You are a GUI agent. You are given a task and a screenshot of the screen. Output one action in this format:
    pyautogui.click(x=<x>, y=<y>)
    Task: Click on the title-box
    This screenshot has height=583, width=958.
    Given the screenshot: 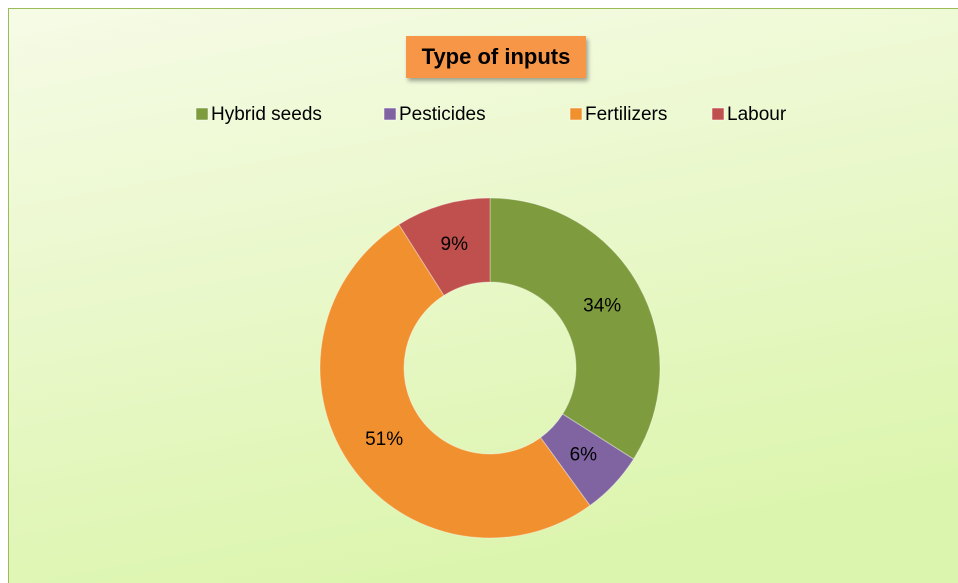 What is the action you would take?
    pyautogui.click(x=496, y=57)
    